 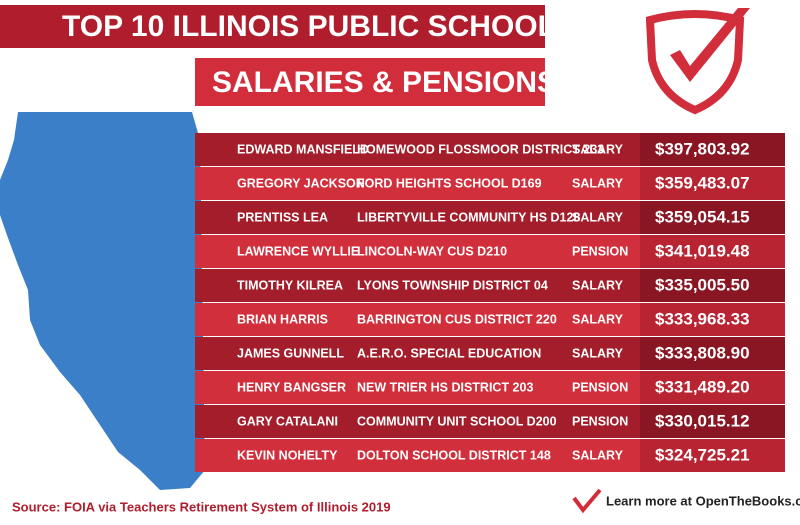 I want to click on name-cell: JAMES GUNNELL, so click(x=290, y=353).